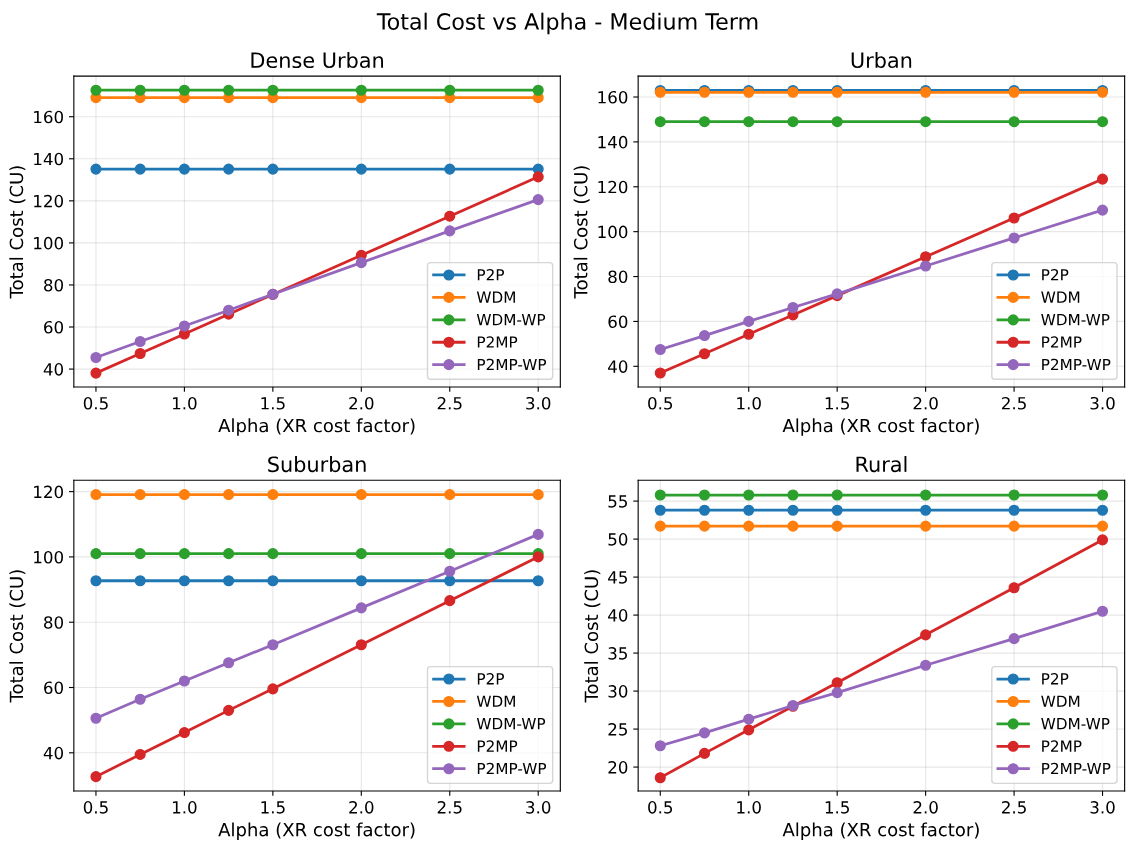 Image resolution: width=1136 pixels, height=846 pixels. What do you see at coordinates (618, 767) in the screenshot?
I see `y-tick-label: 20` at bounding box center [618, 767].